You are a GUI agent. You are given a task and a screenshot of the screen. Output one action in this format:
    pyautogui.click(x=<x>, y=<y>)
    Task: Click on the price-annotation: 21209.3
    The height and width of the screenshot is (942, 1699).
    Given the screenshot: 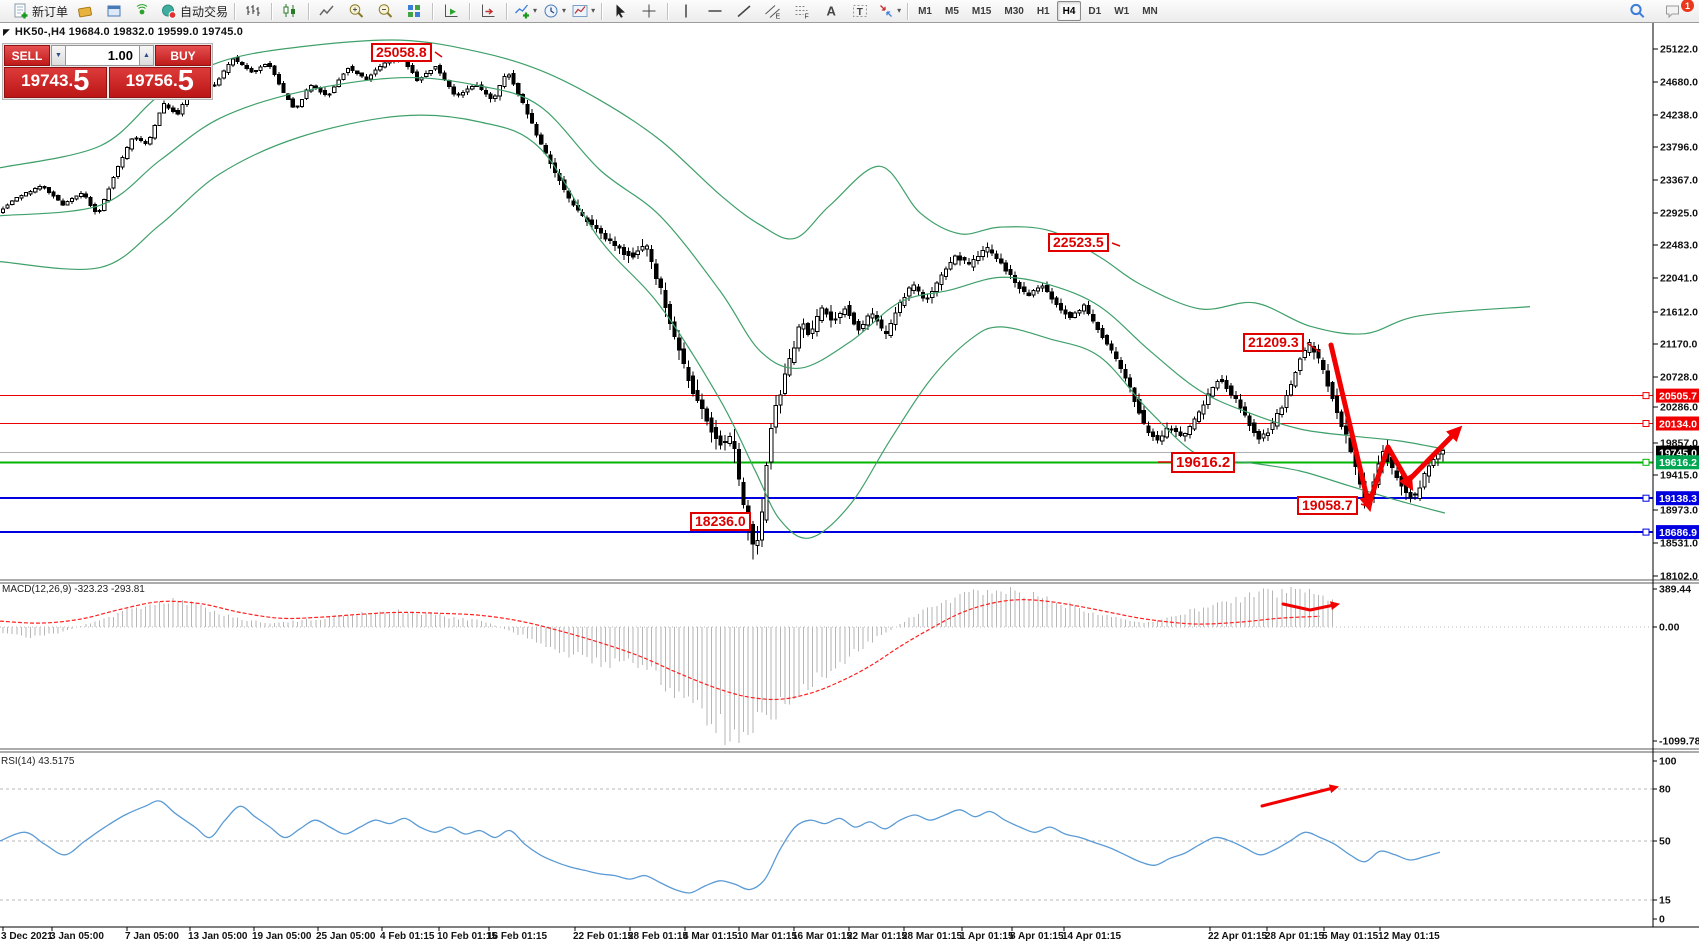 What is the action you would take?
    pyautogui.click(x=1273, y=342)
    